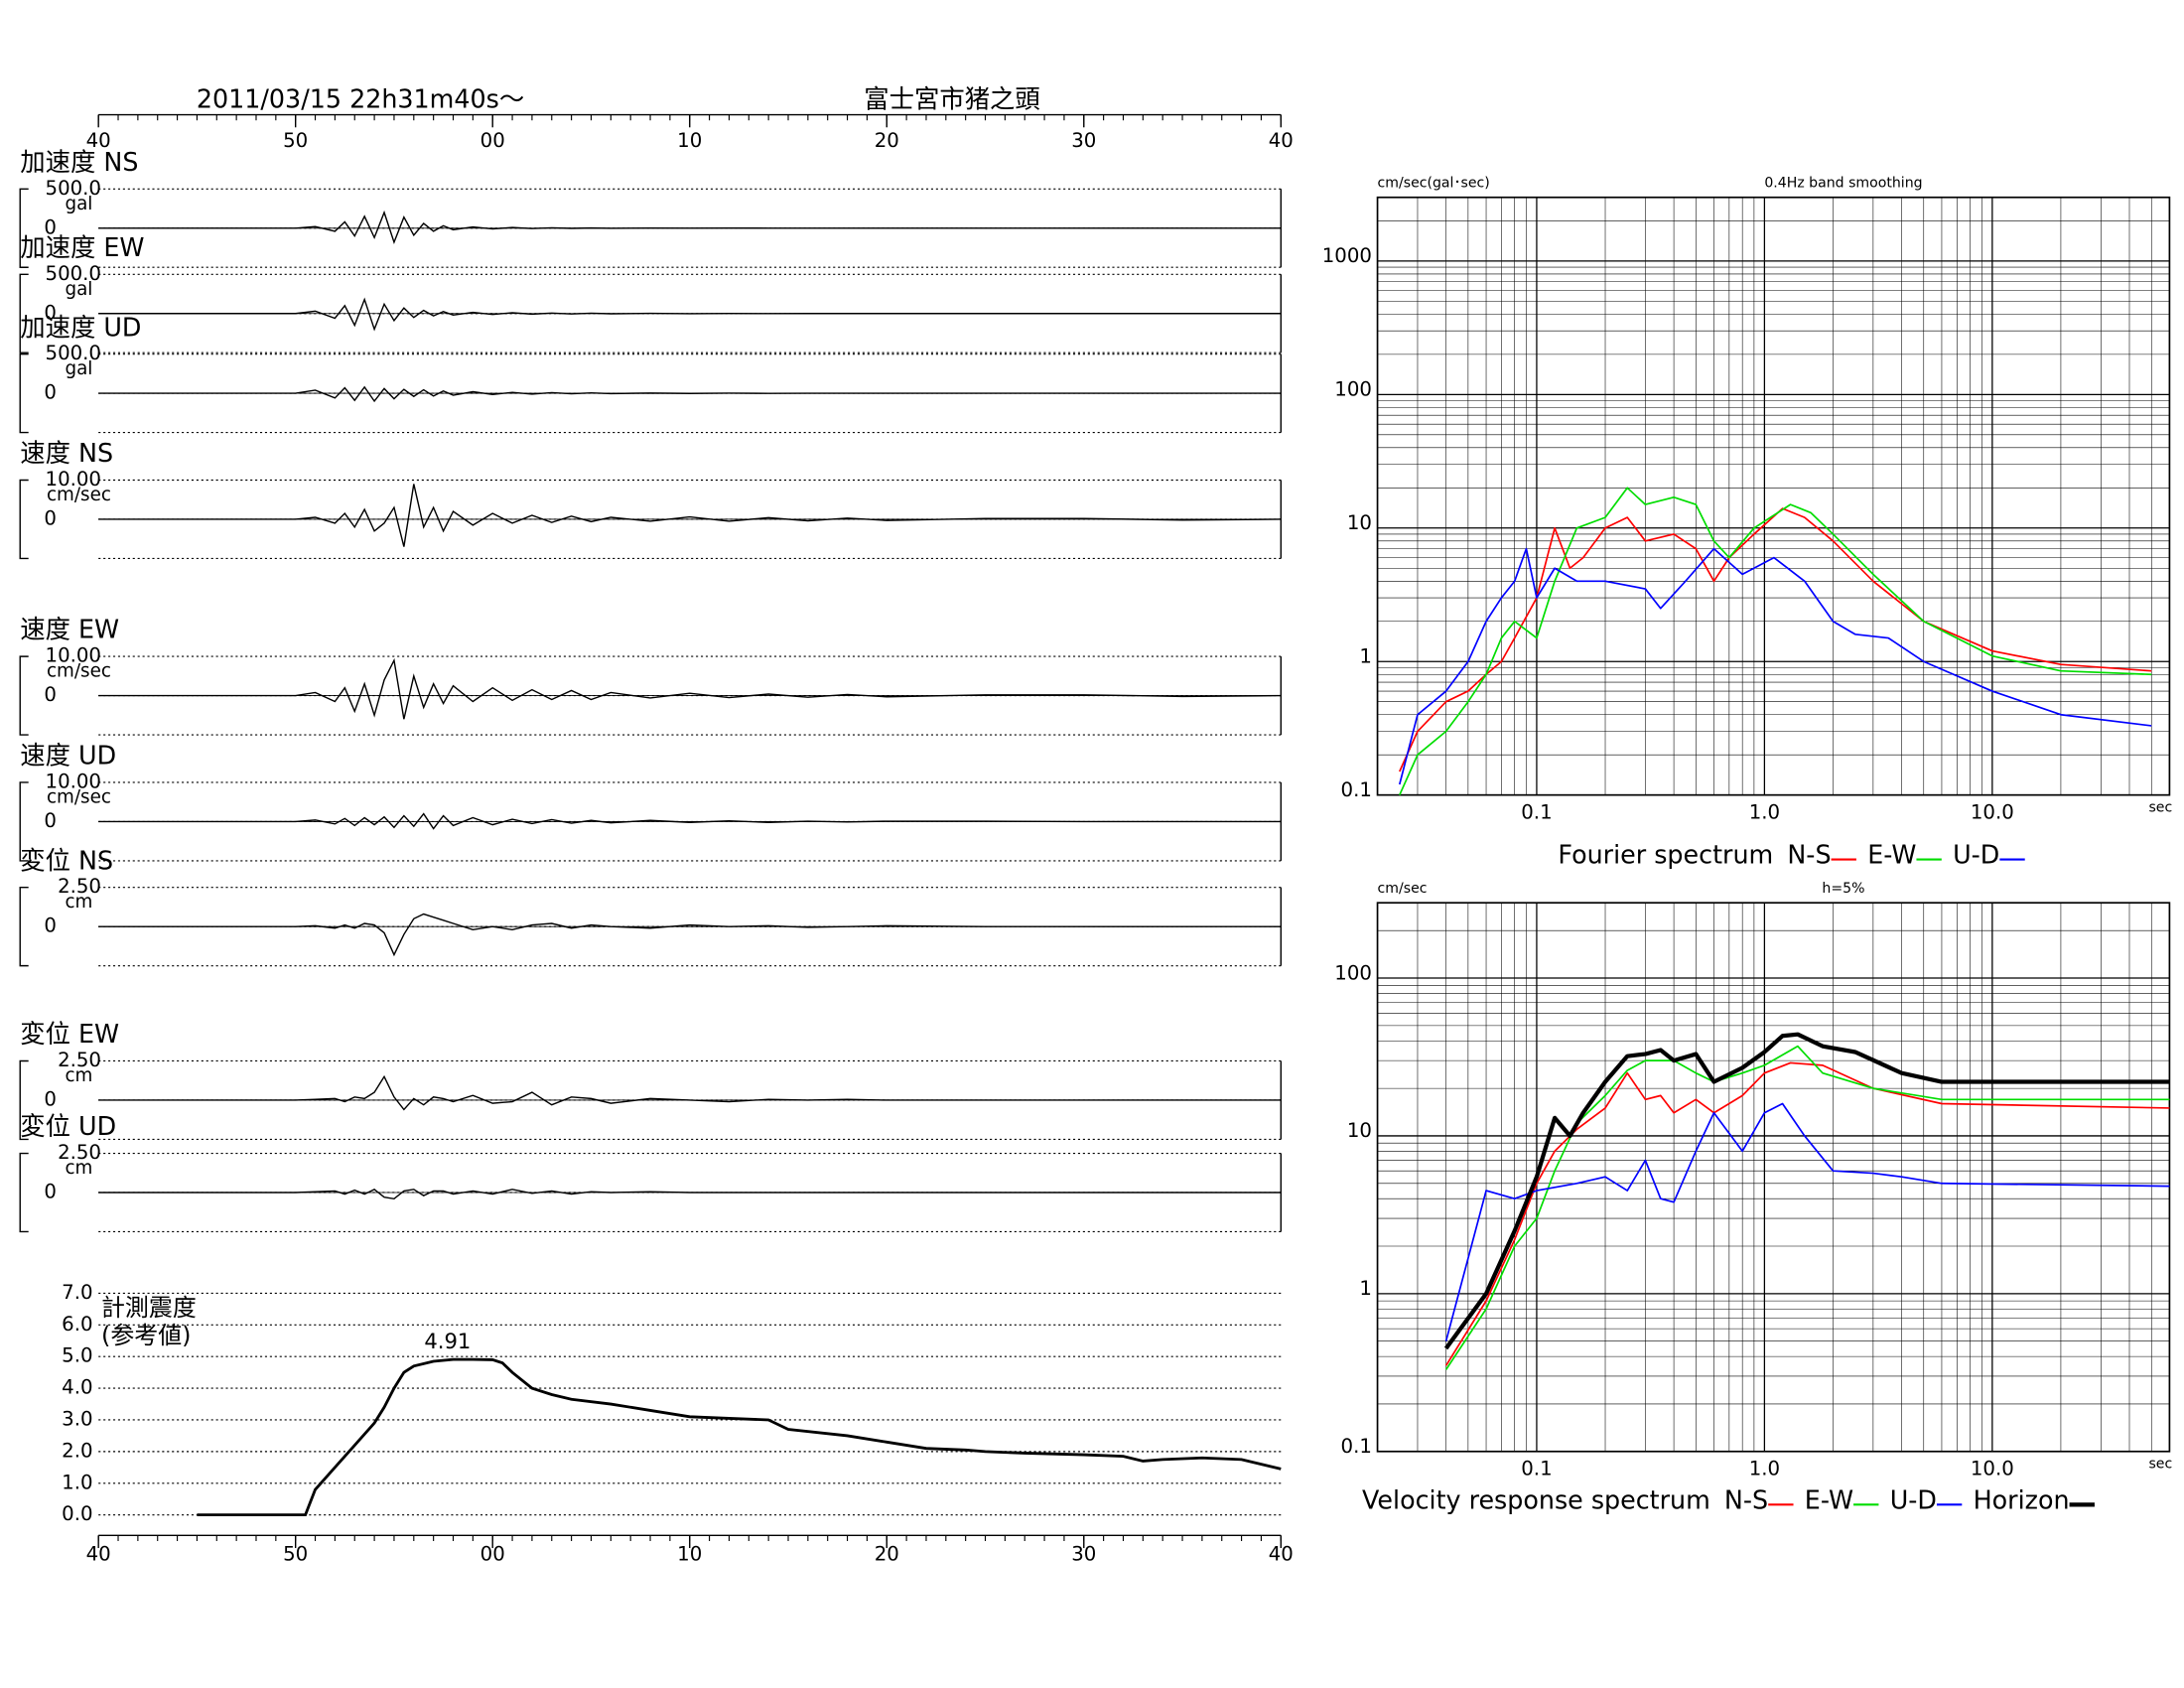 The width and height of the screenshot is (2184, 1688). What do you see at coordinates (739, 1437) in the screenshot?
I see `intensity-line` at bounding box center [739, 1437].